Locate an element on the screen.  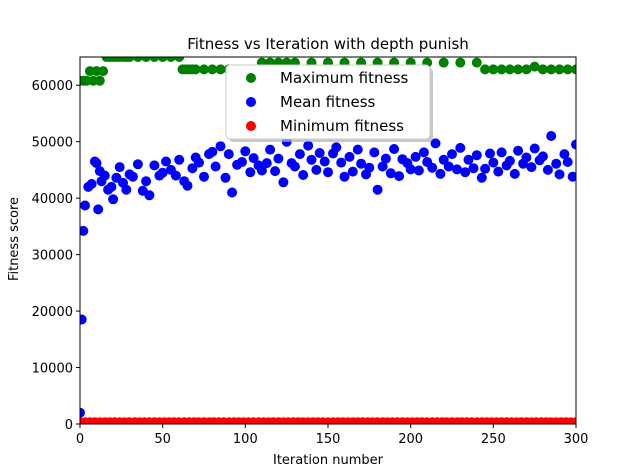
legend-marker-mean is located at coordinates (251, 102).